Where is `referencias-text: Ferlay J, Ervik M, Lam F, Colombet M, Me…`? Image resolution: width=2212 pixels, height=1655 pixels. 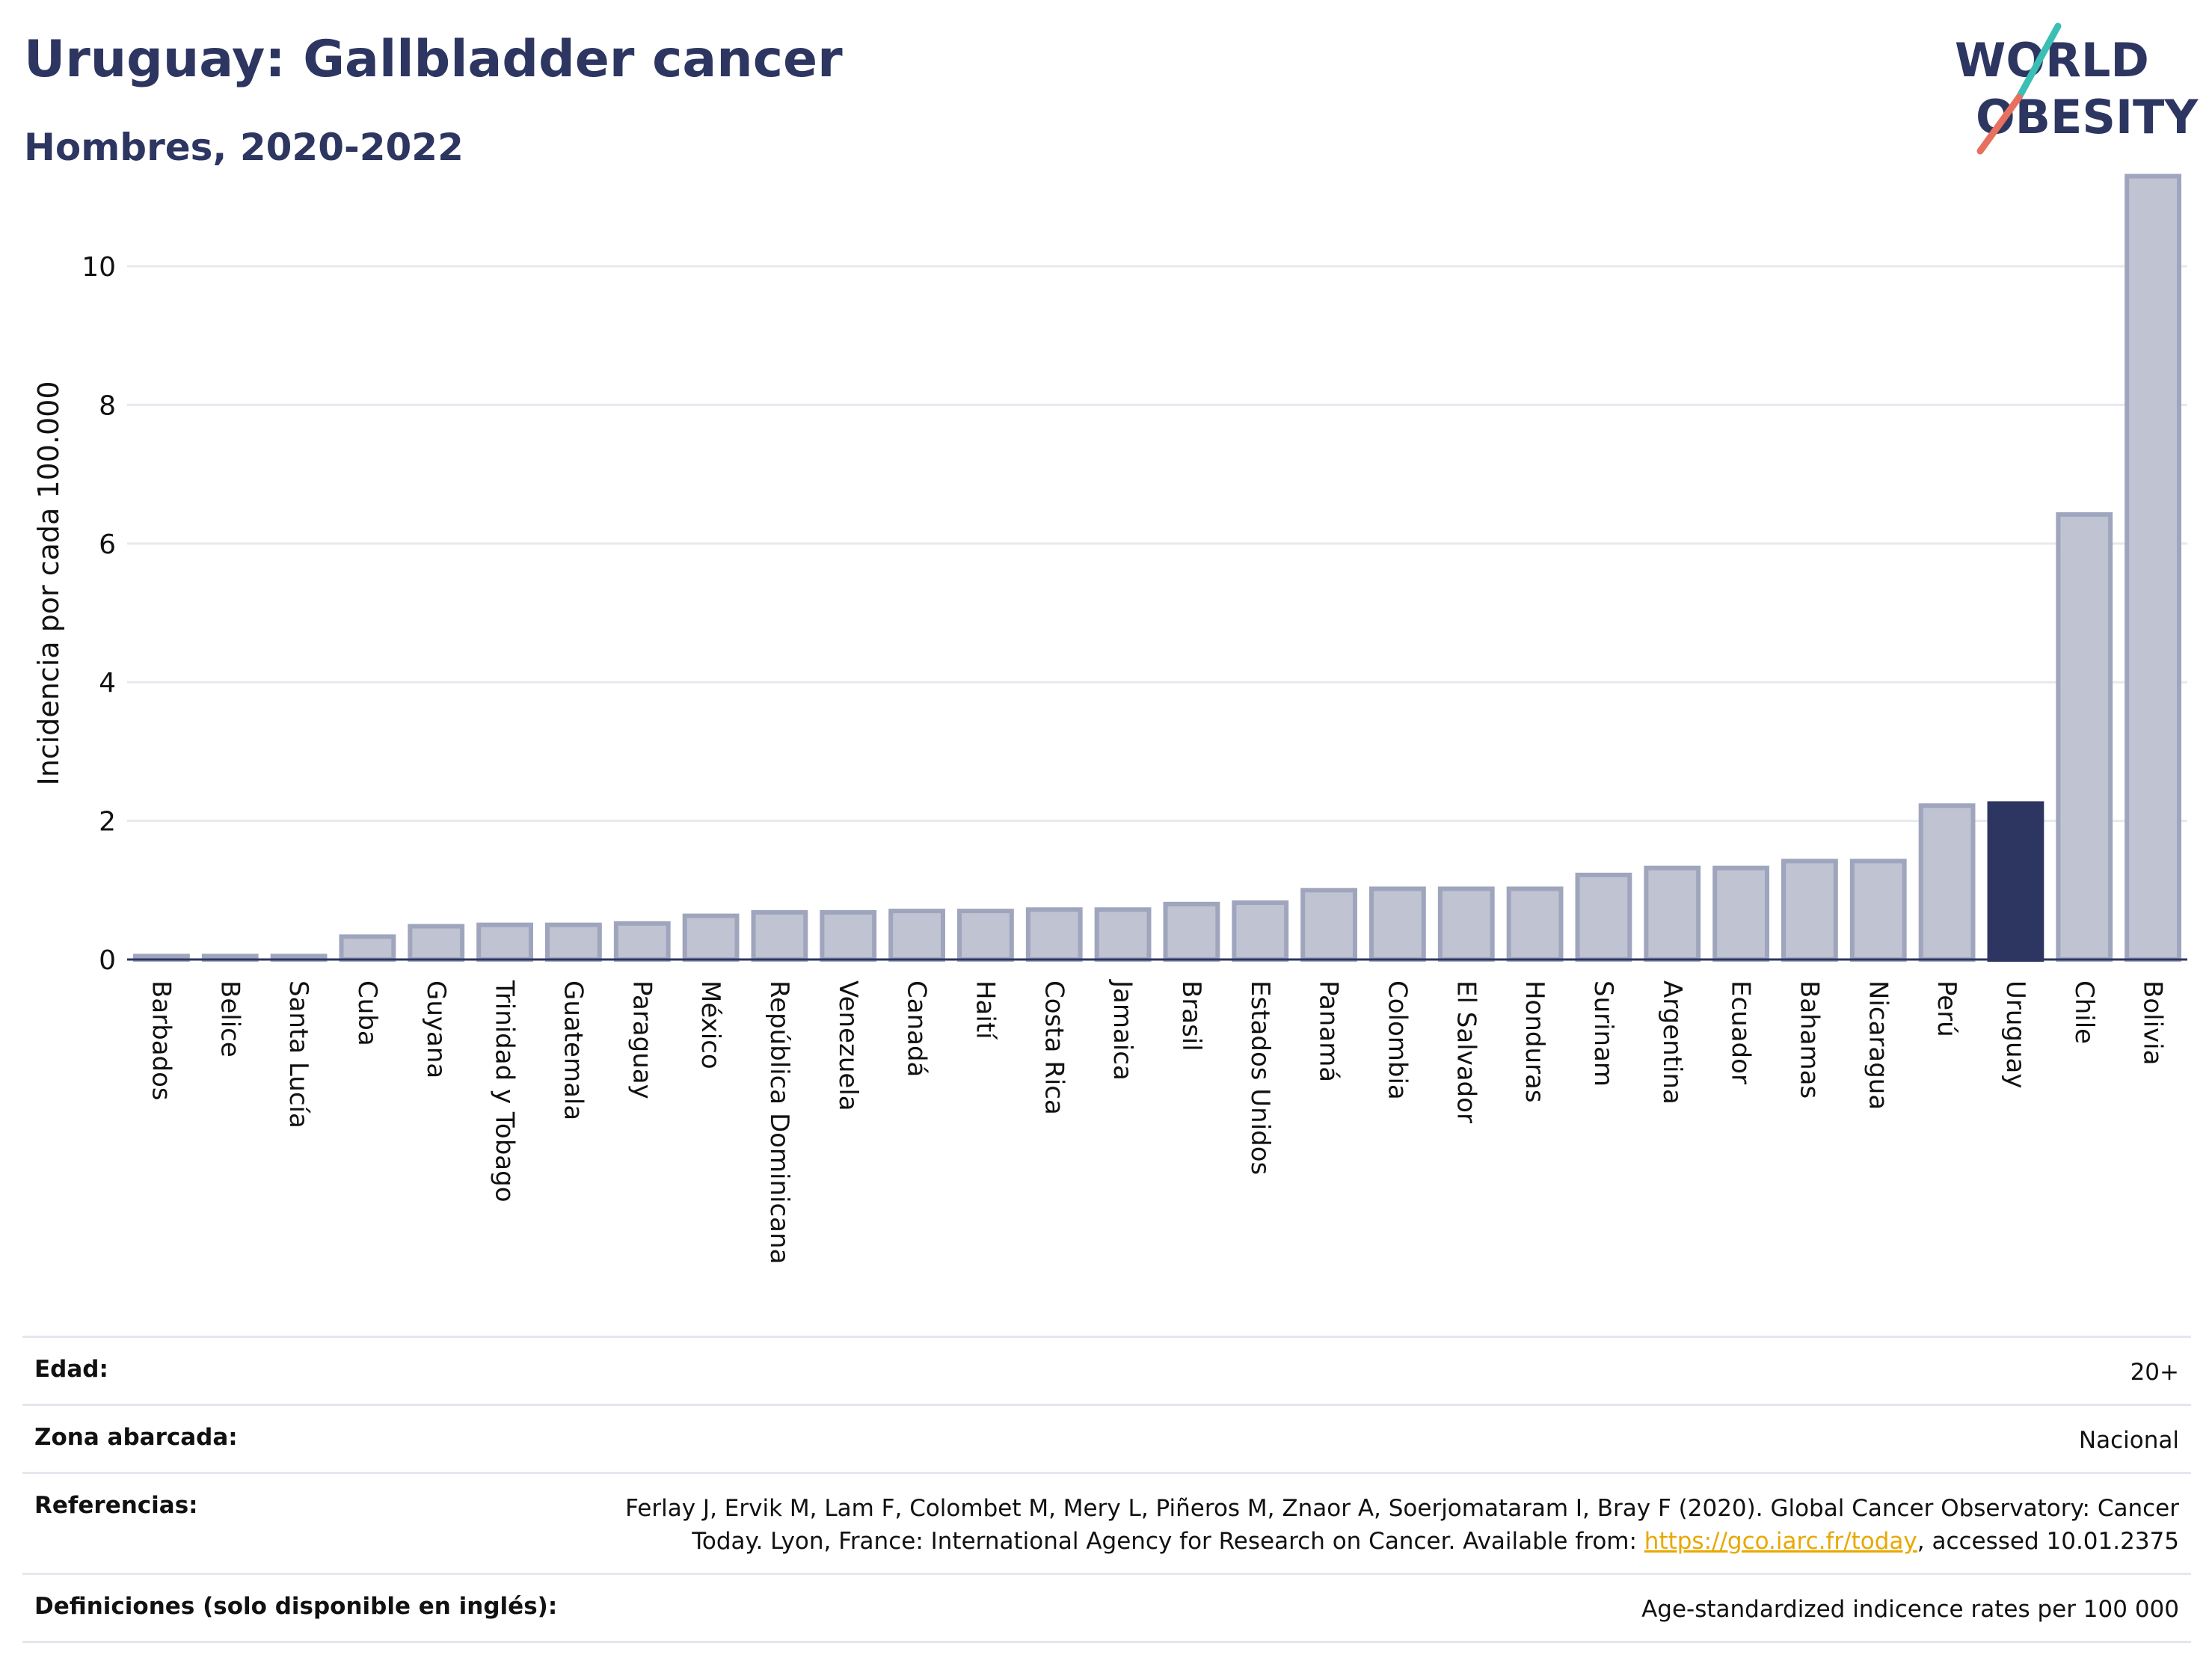
referencias-text: Ferlay J, Ervik M, Lam F, Colombet M, Me… is located at coordinates (1402, 1525).